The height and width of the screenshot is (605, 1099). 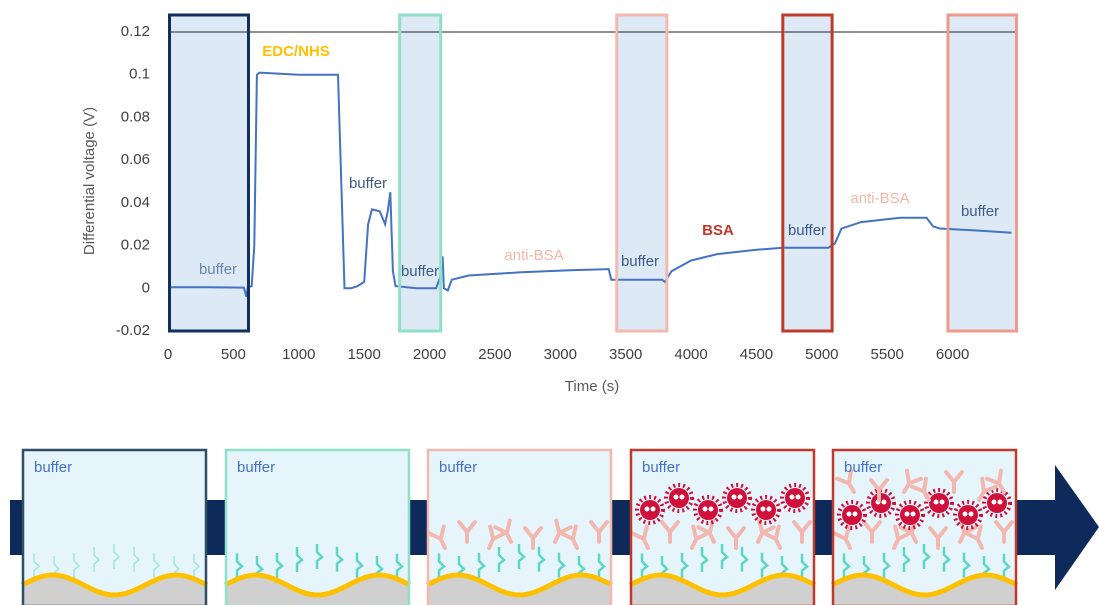 What do you see at coordinates (625, 354) in the screenshot?
I see `x-tick-label: 3500` at bounding box center [625, 354].